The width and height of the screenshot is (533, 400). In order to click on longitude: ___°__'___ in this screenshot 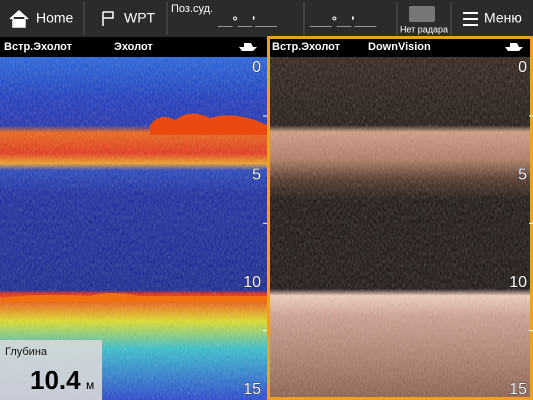, I will do `click(343, 20)`.